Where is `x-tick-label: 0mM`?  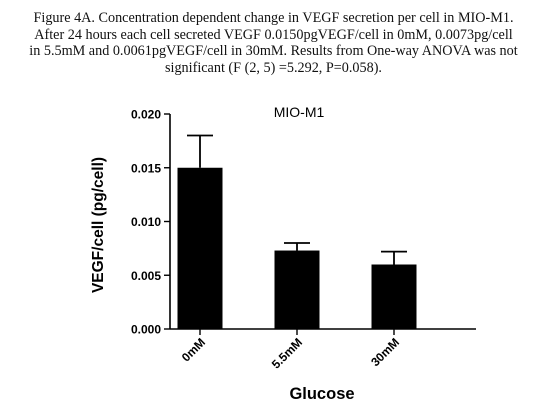 x-tick-label: 0mM is located at coordinates (193, 349).